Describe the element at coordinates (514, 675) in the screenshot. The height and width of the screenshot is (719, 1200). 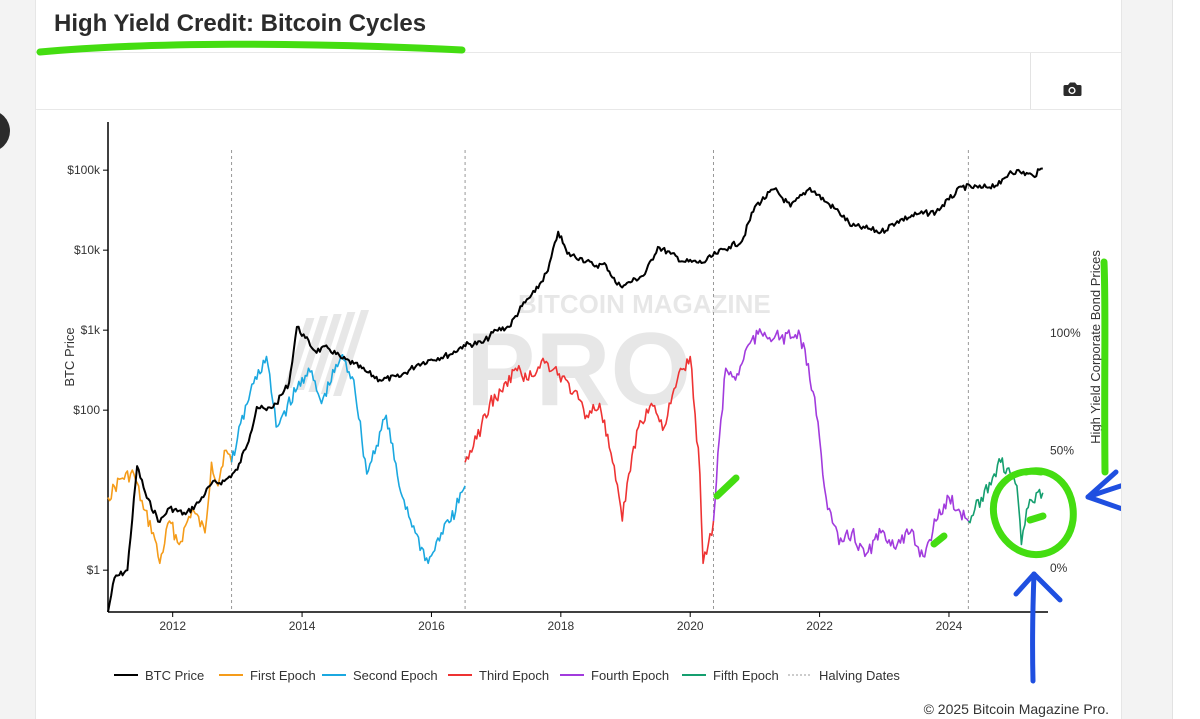
I see `legend-item-third: Third Epoch` at that location.